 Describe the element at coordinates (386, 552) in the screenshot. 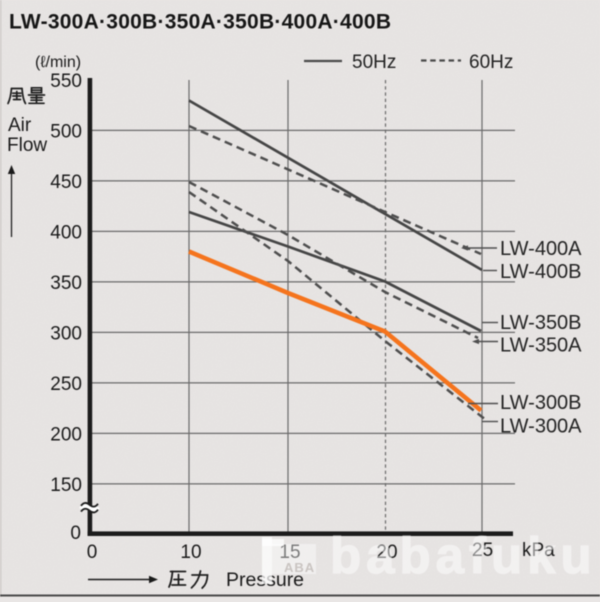

I see `svg-text: 20` at that location.